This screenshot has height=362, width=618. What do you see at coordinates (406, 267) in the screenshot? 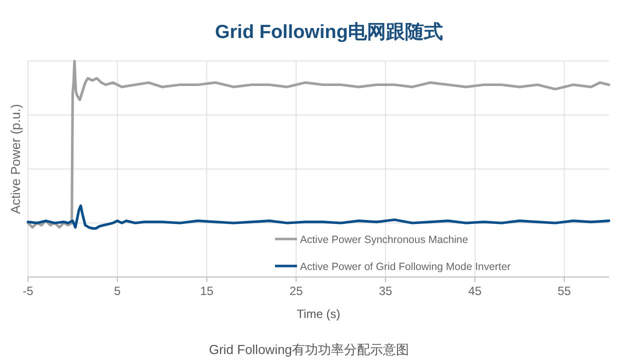
I see `legend-label: Active Power of Grid Following Mode Inverter` at bounding box center [406, 267].